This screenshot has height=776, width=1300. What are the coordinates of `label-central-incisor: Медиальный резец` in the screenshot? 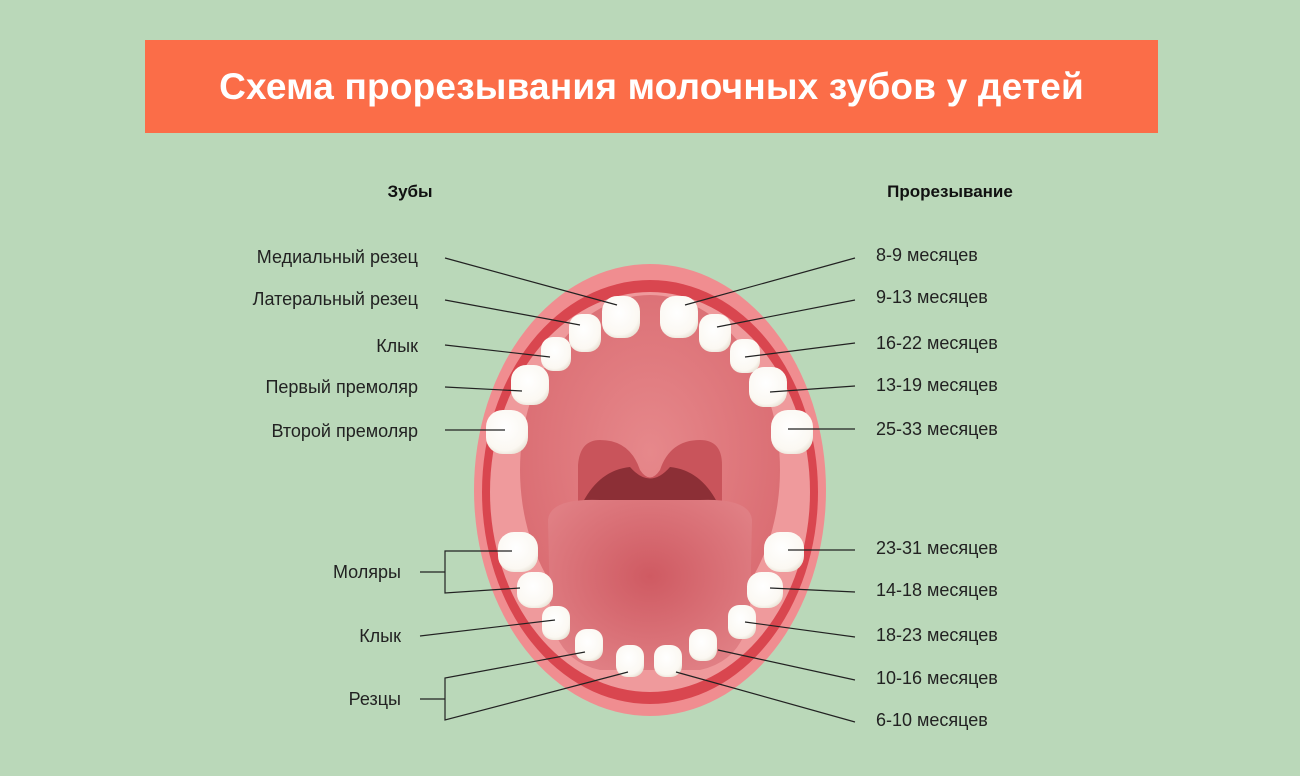 It's located at (337, 257).